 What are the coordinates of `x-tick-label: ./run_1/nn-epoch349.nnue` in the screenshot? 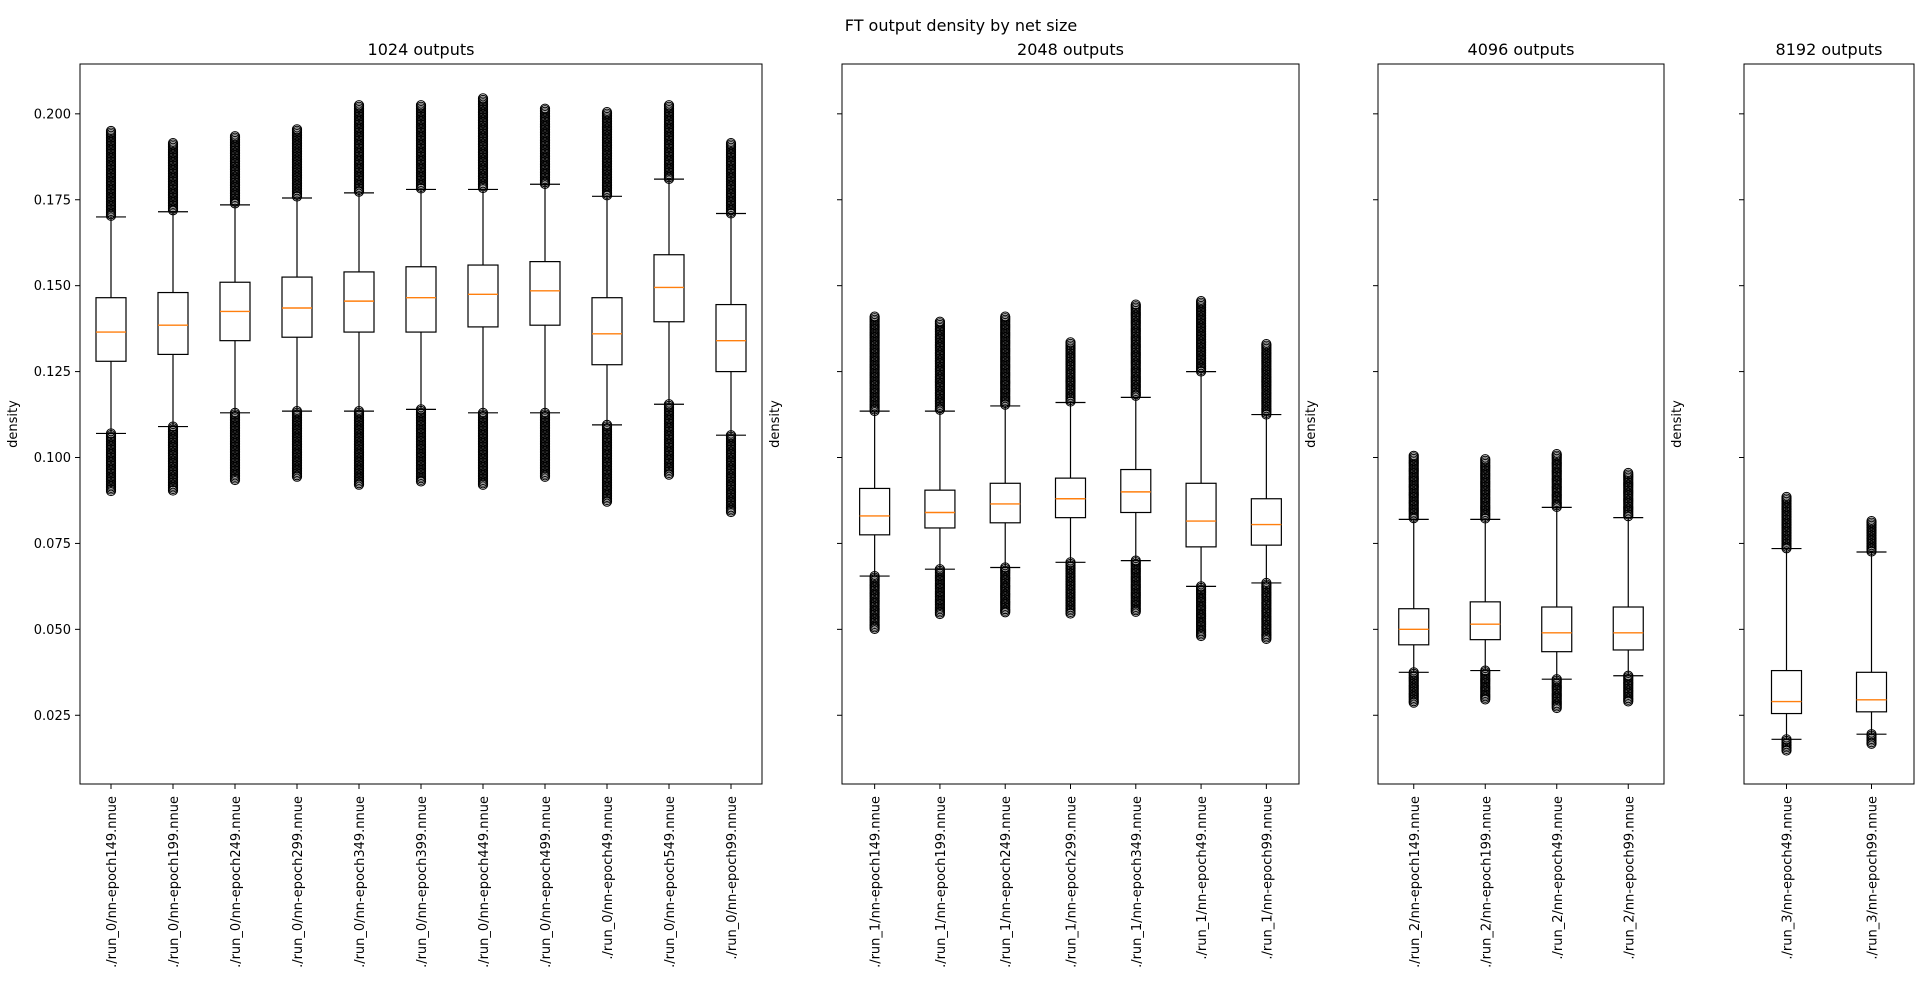 It's located at (1137, 882).